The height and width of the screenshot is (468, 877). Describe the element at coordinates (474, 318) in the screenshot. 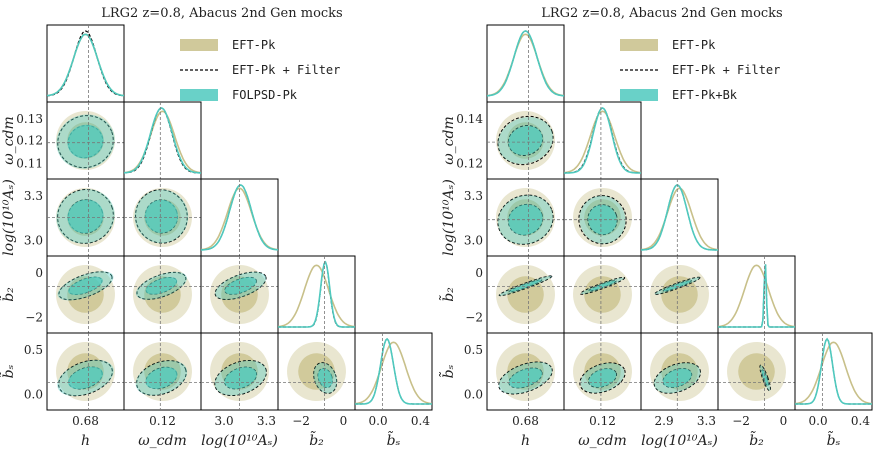

I see `y-tick-label: −2` at that location.